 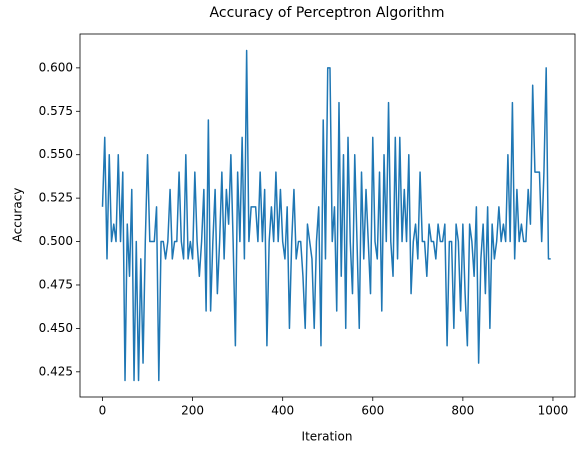 I want to click on x-tick-label: 0, so click(x=103, y=411).